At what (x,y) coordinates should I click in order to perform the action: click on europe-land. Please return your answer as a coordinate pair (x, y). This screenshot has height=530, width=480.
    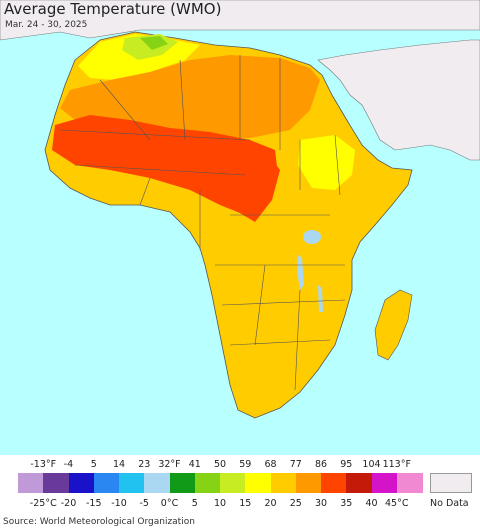
    Looking at the image, I should click on (240, 20).